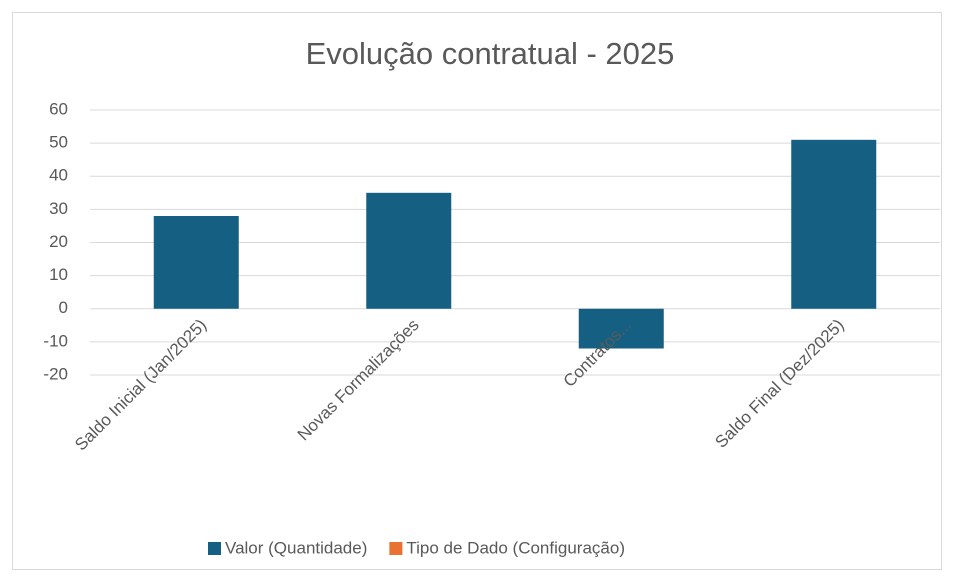 The width and height of the screenshot is (955, 581). Describe the element at coordinates (490, 53) in the screenshot. I see `chart-title: Evolução contratual - 2025` at that location.